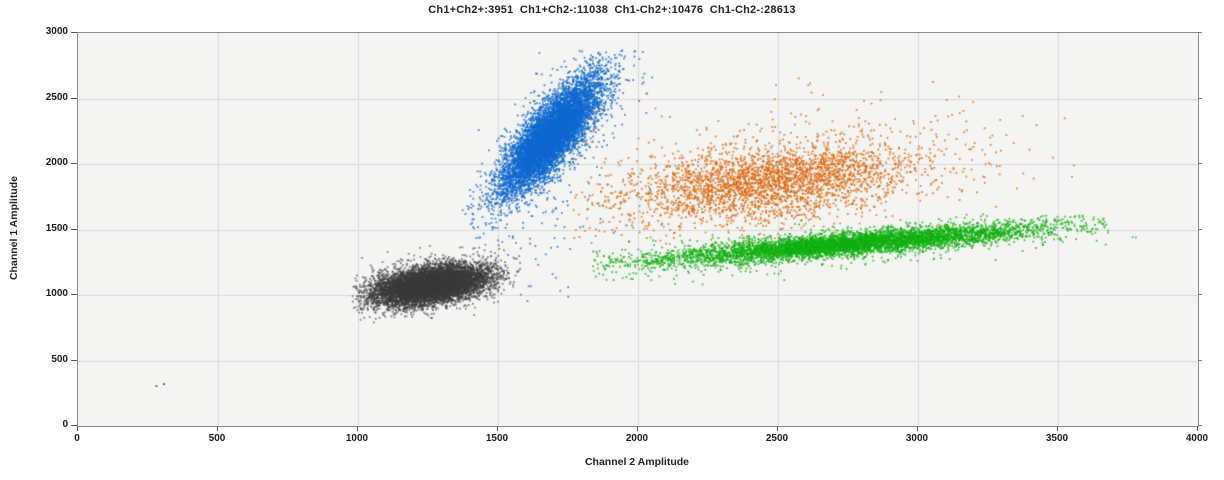 Image resolution: width=1224 pixels, height=480 pixels. Describe the element at coordinates (56, 97) in the screenshot. I see `y-tick-label-2500: 2500` at that location.